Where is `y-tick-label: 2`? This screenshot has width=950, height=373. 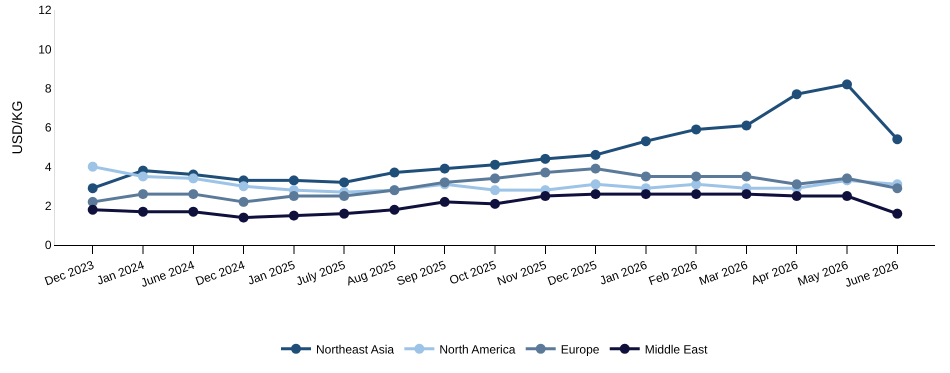 y-tick-label: 2 is located at coordinates (48, 206).